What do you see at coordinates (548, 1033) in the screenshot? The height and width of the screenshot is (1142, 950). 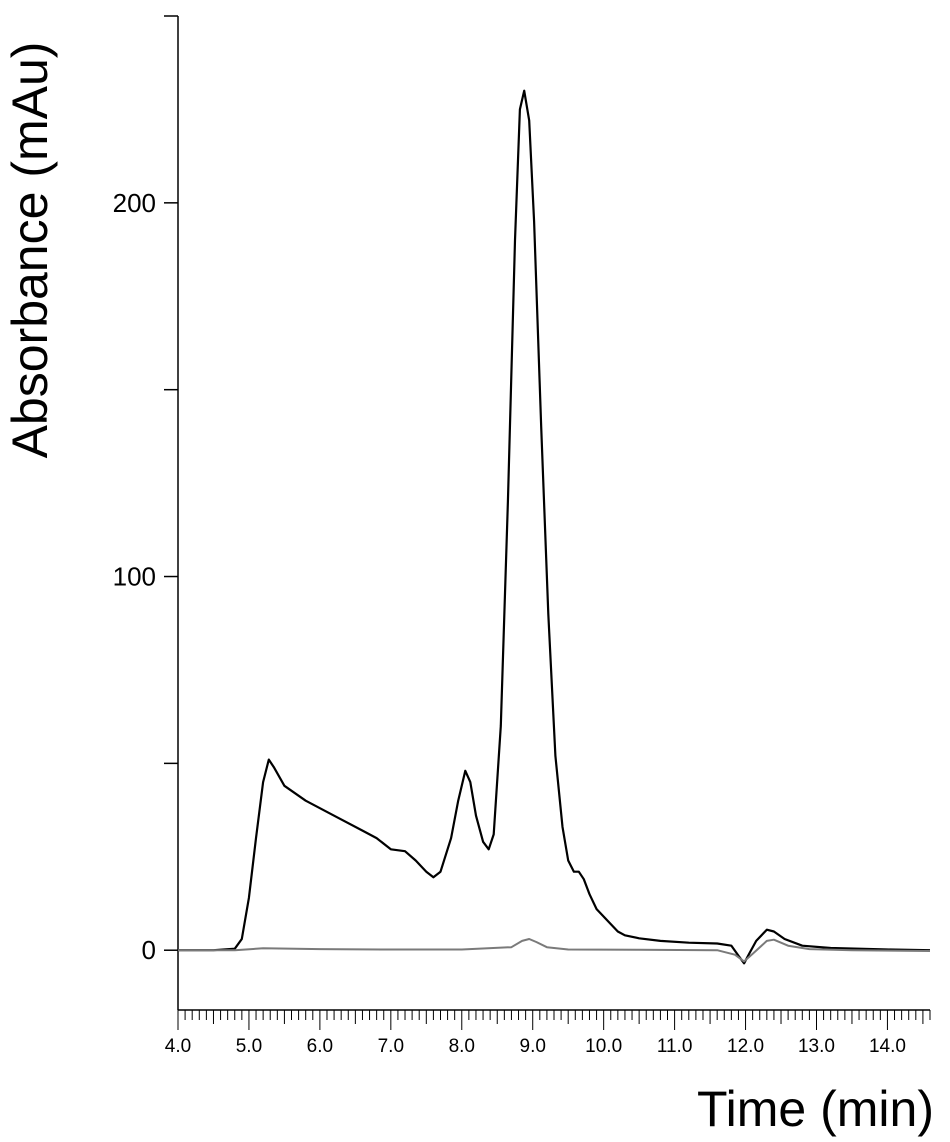 I see `x-axis: 4.0 5.0 6.0 7.0 8.0 9.0 10.0 11.0 12.0 13.0 14.0` at bounding box center [548, 1033].